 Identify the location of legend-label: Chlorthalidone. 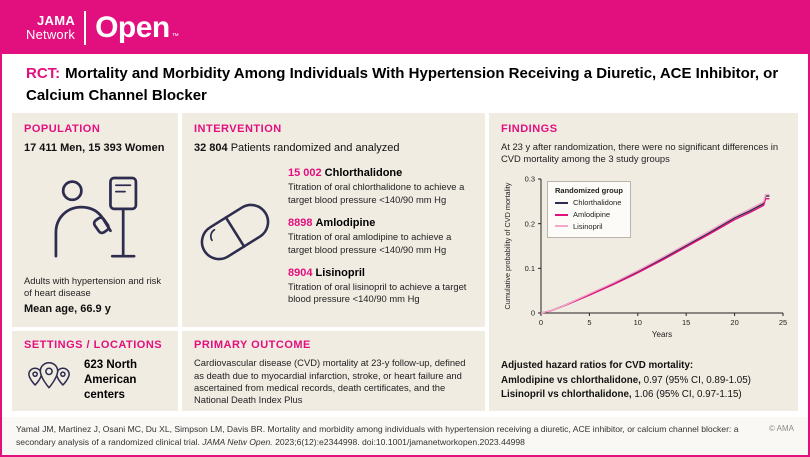
(597, 203).